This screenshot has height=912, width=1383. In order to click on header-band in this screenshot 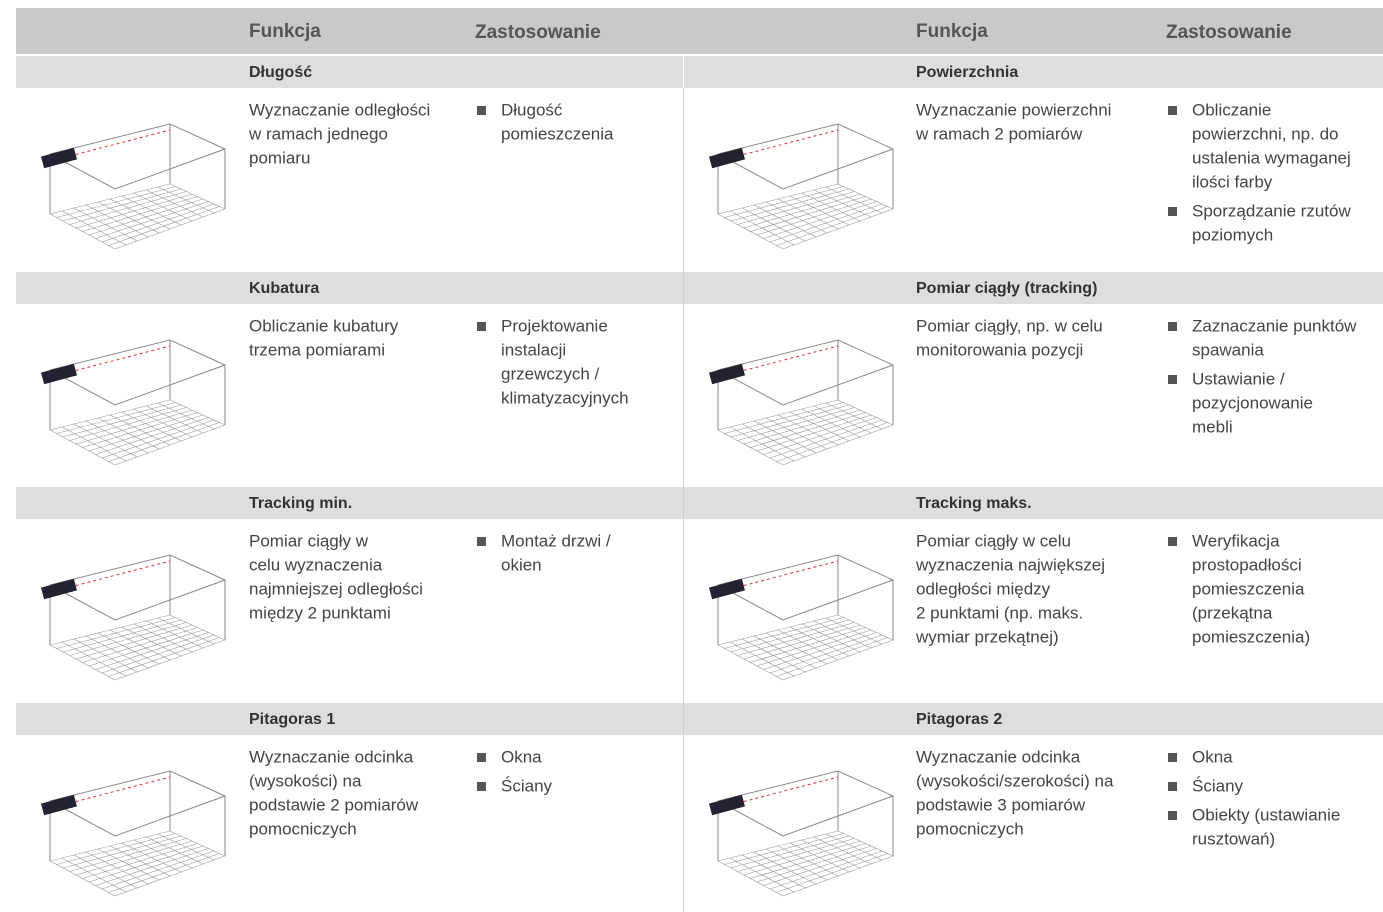, I will do `click(699, 31)`.